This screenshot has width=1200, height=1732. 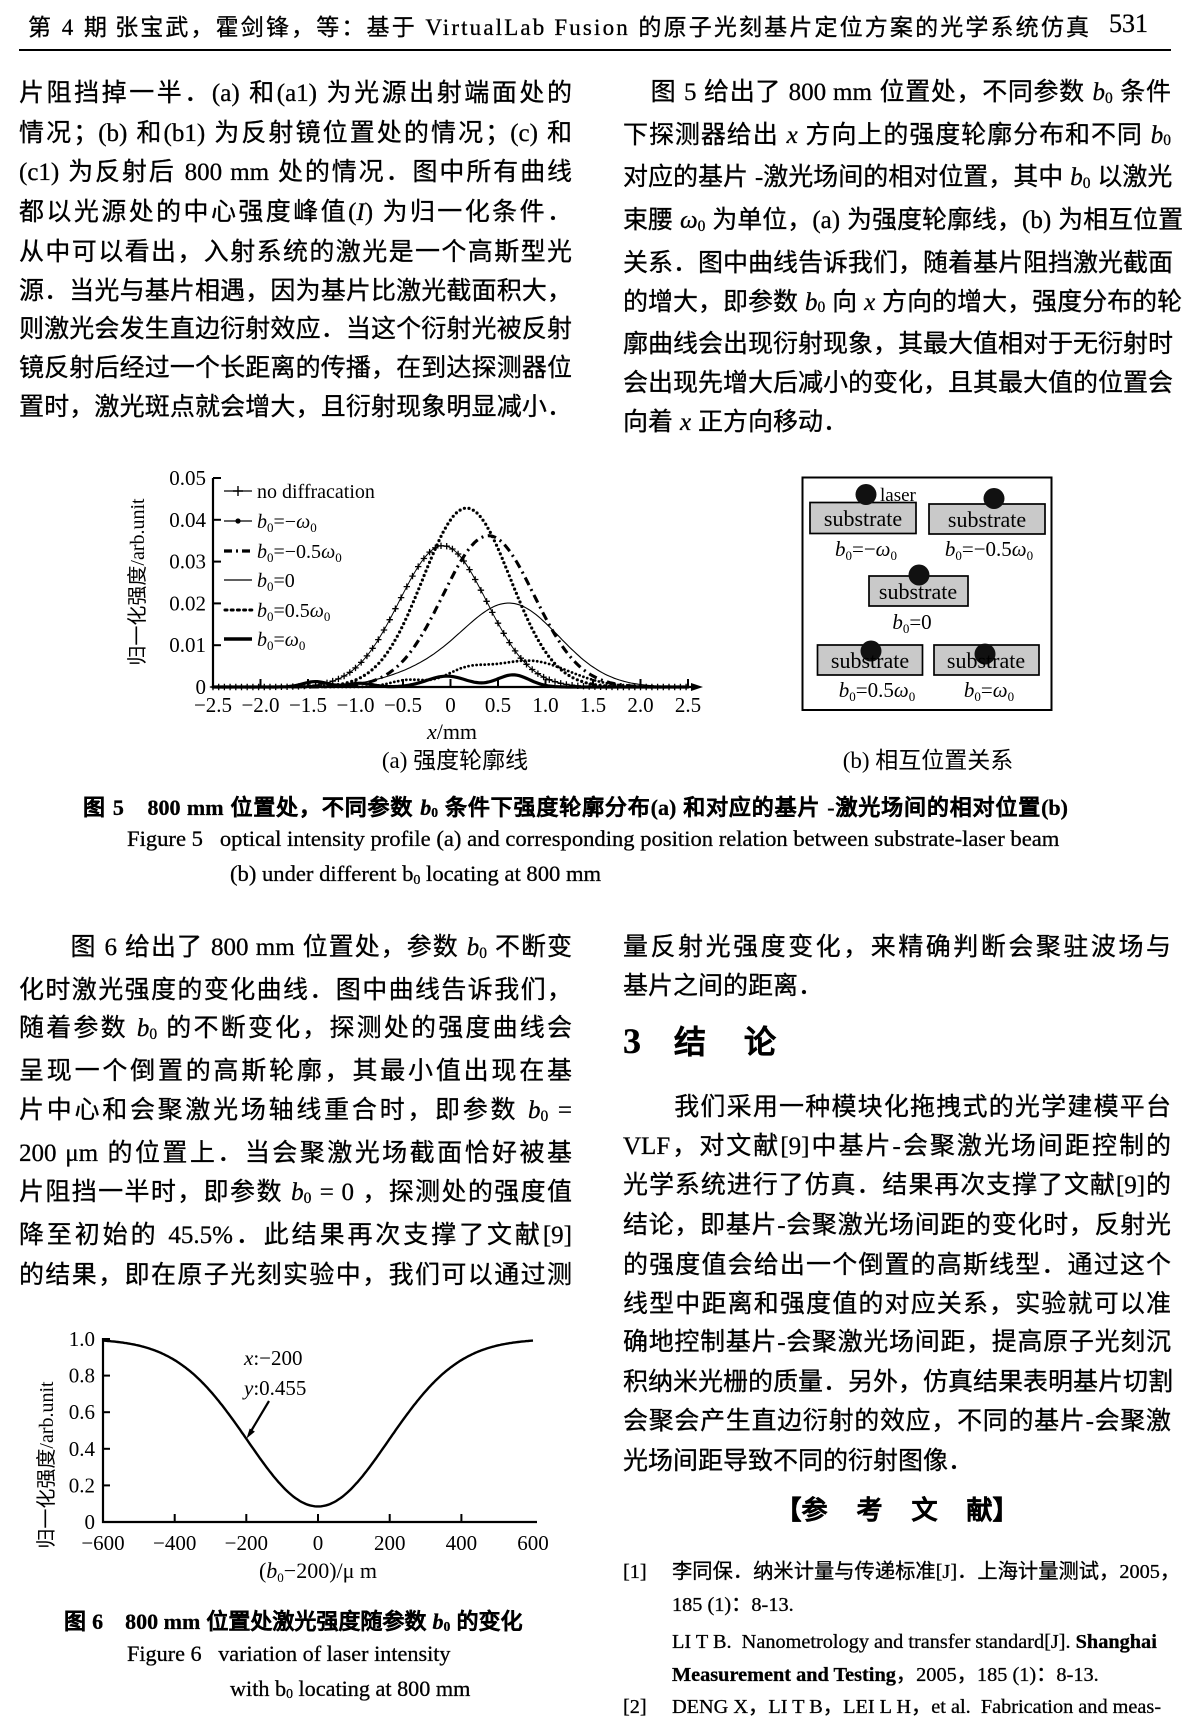 I want to click on svg-text: 0.01, so click(x=187, y=645).